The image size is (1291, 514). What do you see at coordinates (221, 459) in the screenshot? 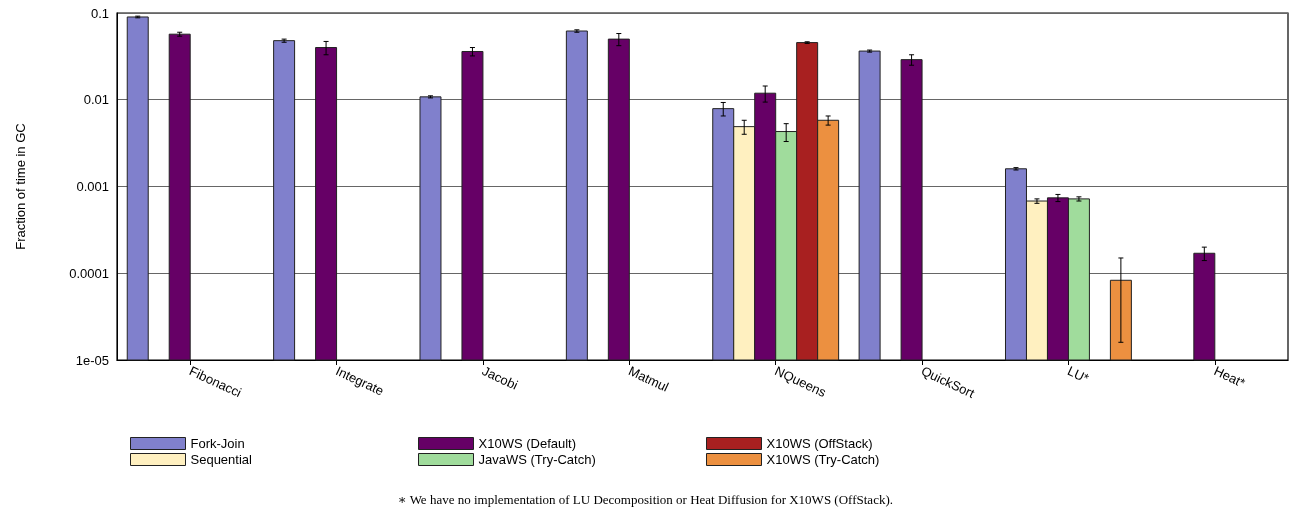
I see `legend-label: Sequential` at bounding box center [221, 459].